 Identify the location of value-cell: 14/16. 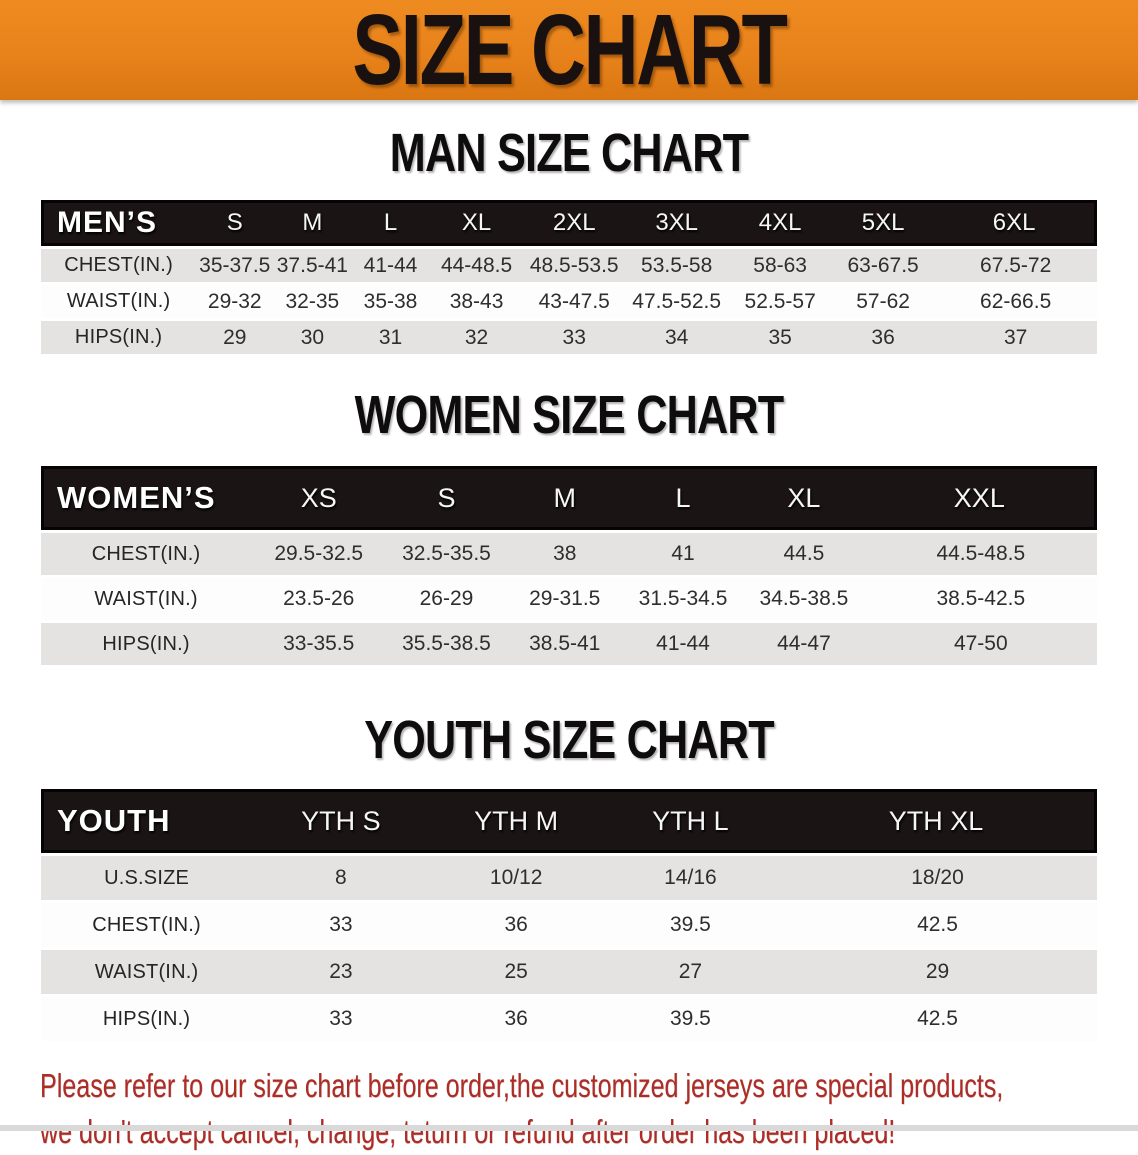
(690, 876).